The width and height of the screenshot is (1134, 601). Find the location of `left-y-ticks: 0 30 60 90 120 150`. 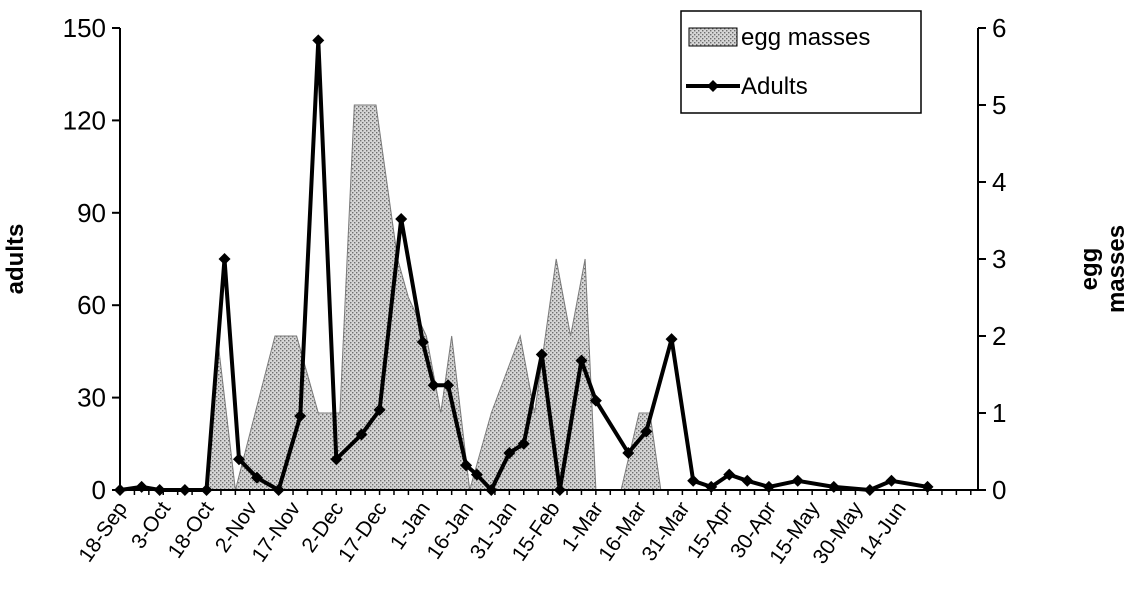

left-y-ticks: 0 30 60 90 120 150 is located at coordinates (91, 259).